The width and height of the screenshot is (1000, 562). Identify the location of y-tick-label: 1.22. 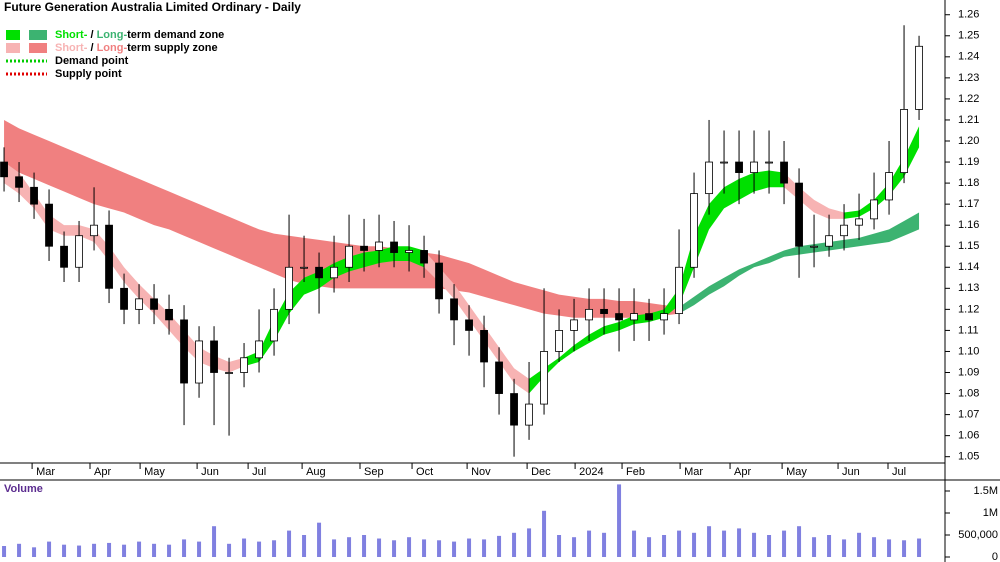
(968, 99).